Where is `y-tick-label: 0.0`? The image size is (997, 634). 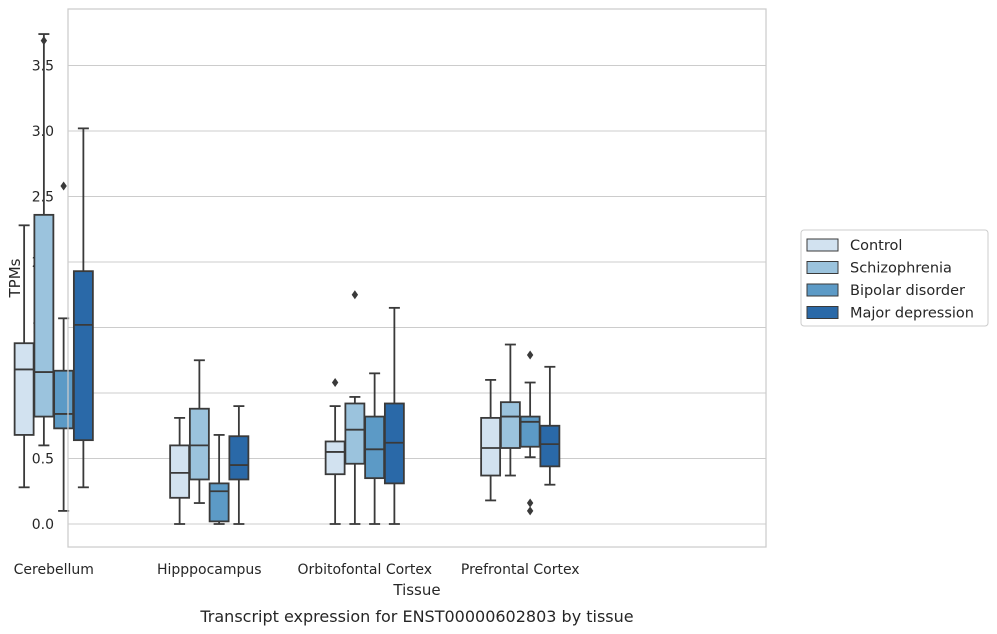
y-tick-label: 0.0 is located at coordinates (43, 525).